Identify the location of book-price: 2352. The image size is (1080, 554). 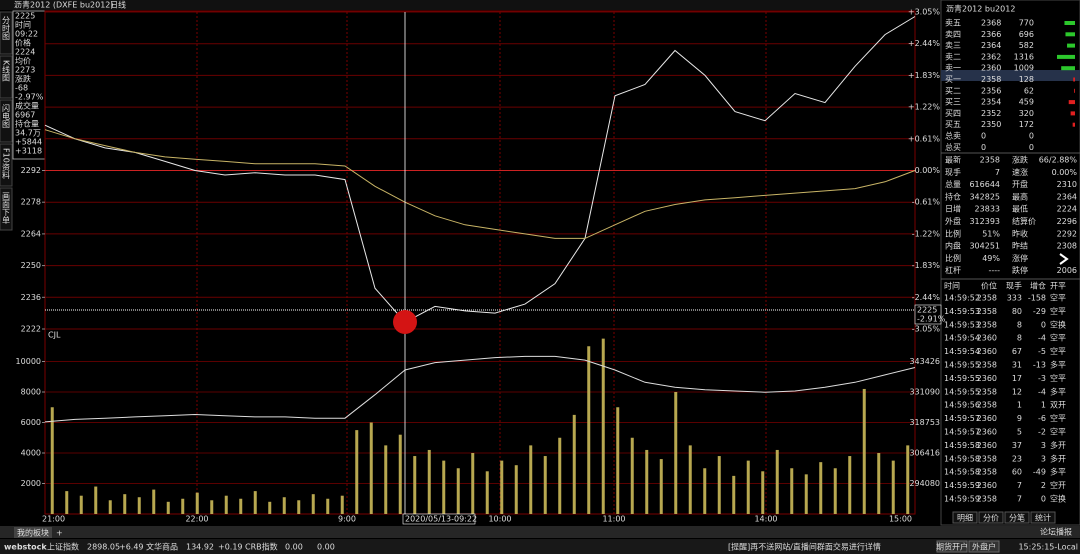
(991, 113).